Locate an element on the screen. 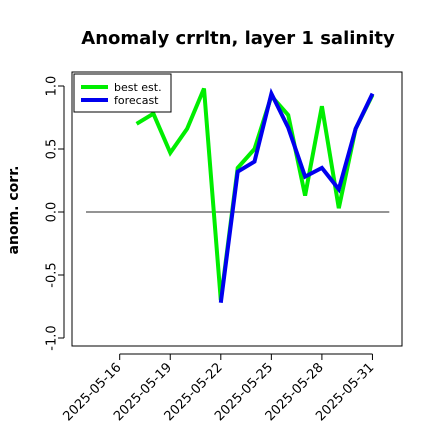 The height and width of the screenshot is (440, 440). y-tick-label: -0.5 is located at coordinates (52, 274).